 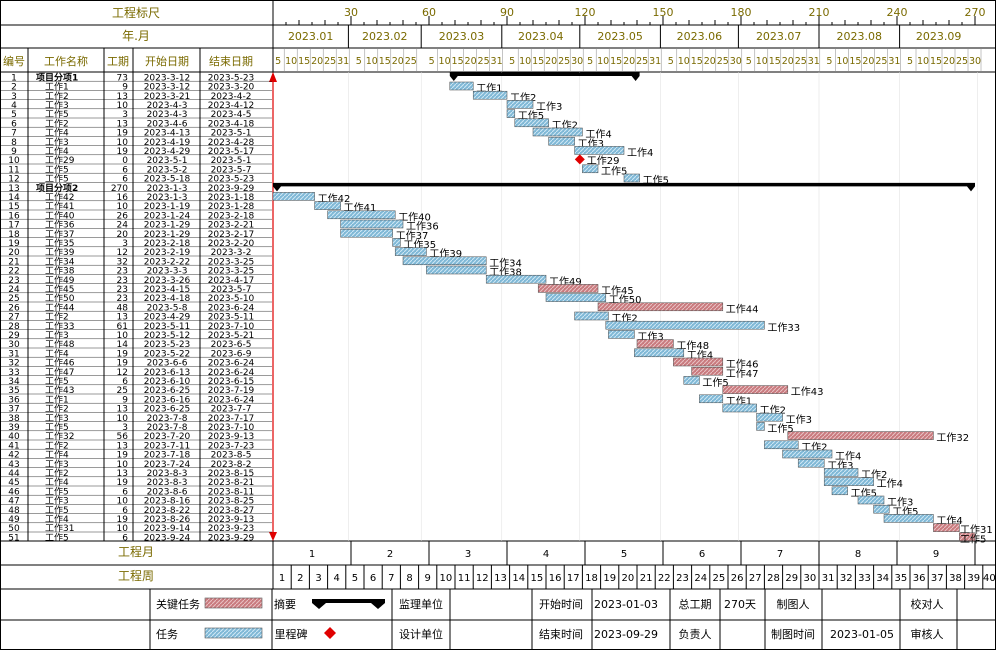 I want to click on row-id: 20, so click(x=14, y=253).